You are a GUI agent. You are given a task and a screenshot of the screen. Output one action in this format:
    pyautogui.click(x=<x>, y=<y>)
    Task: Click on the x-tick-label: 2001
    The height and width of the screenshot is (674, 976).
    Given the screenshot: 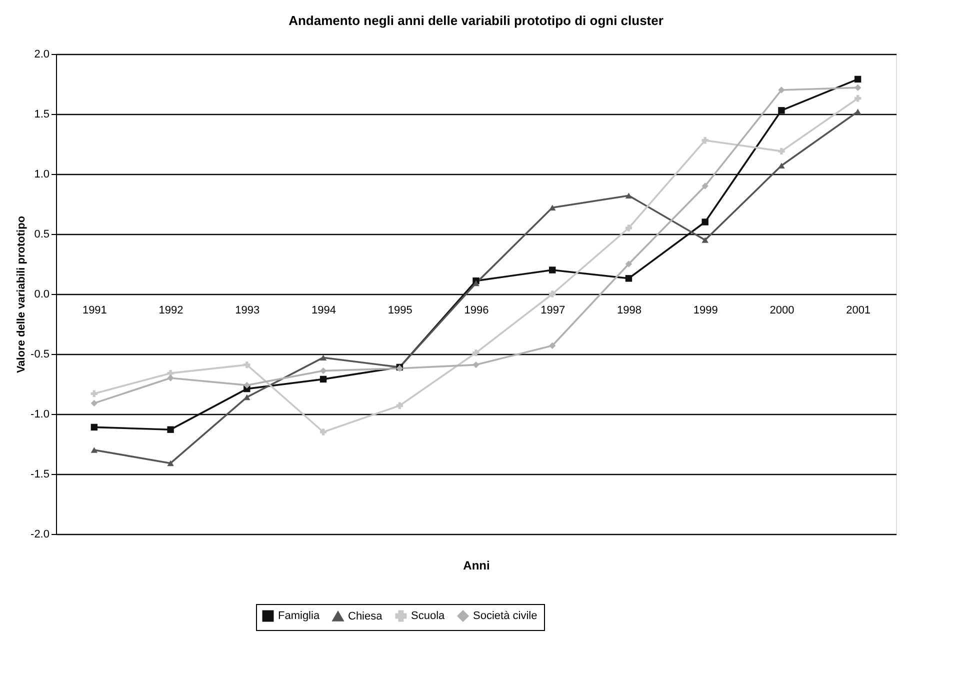 What is the action you would take?
    pyautogui.click(x=858, y=310)
    